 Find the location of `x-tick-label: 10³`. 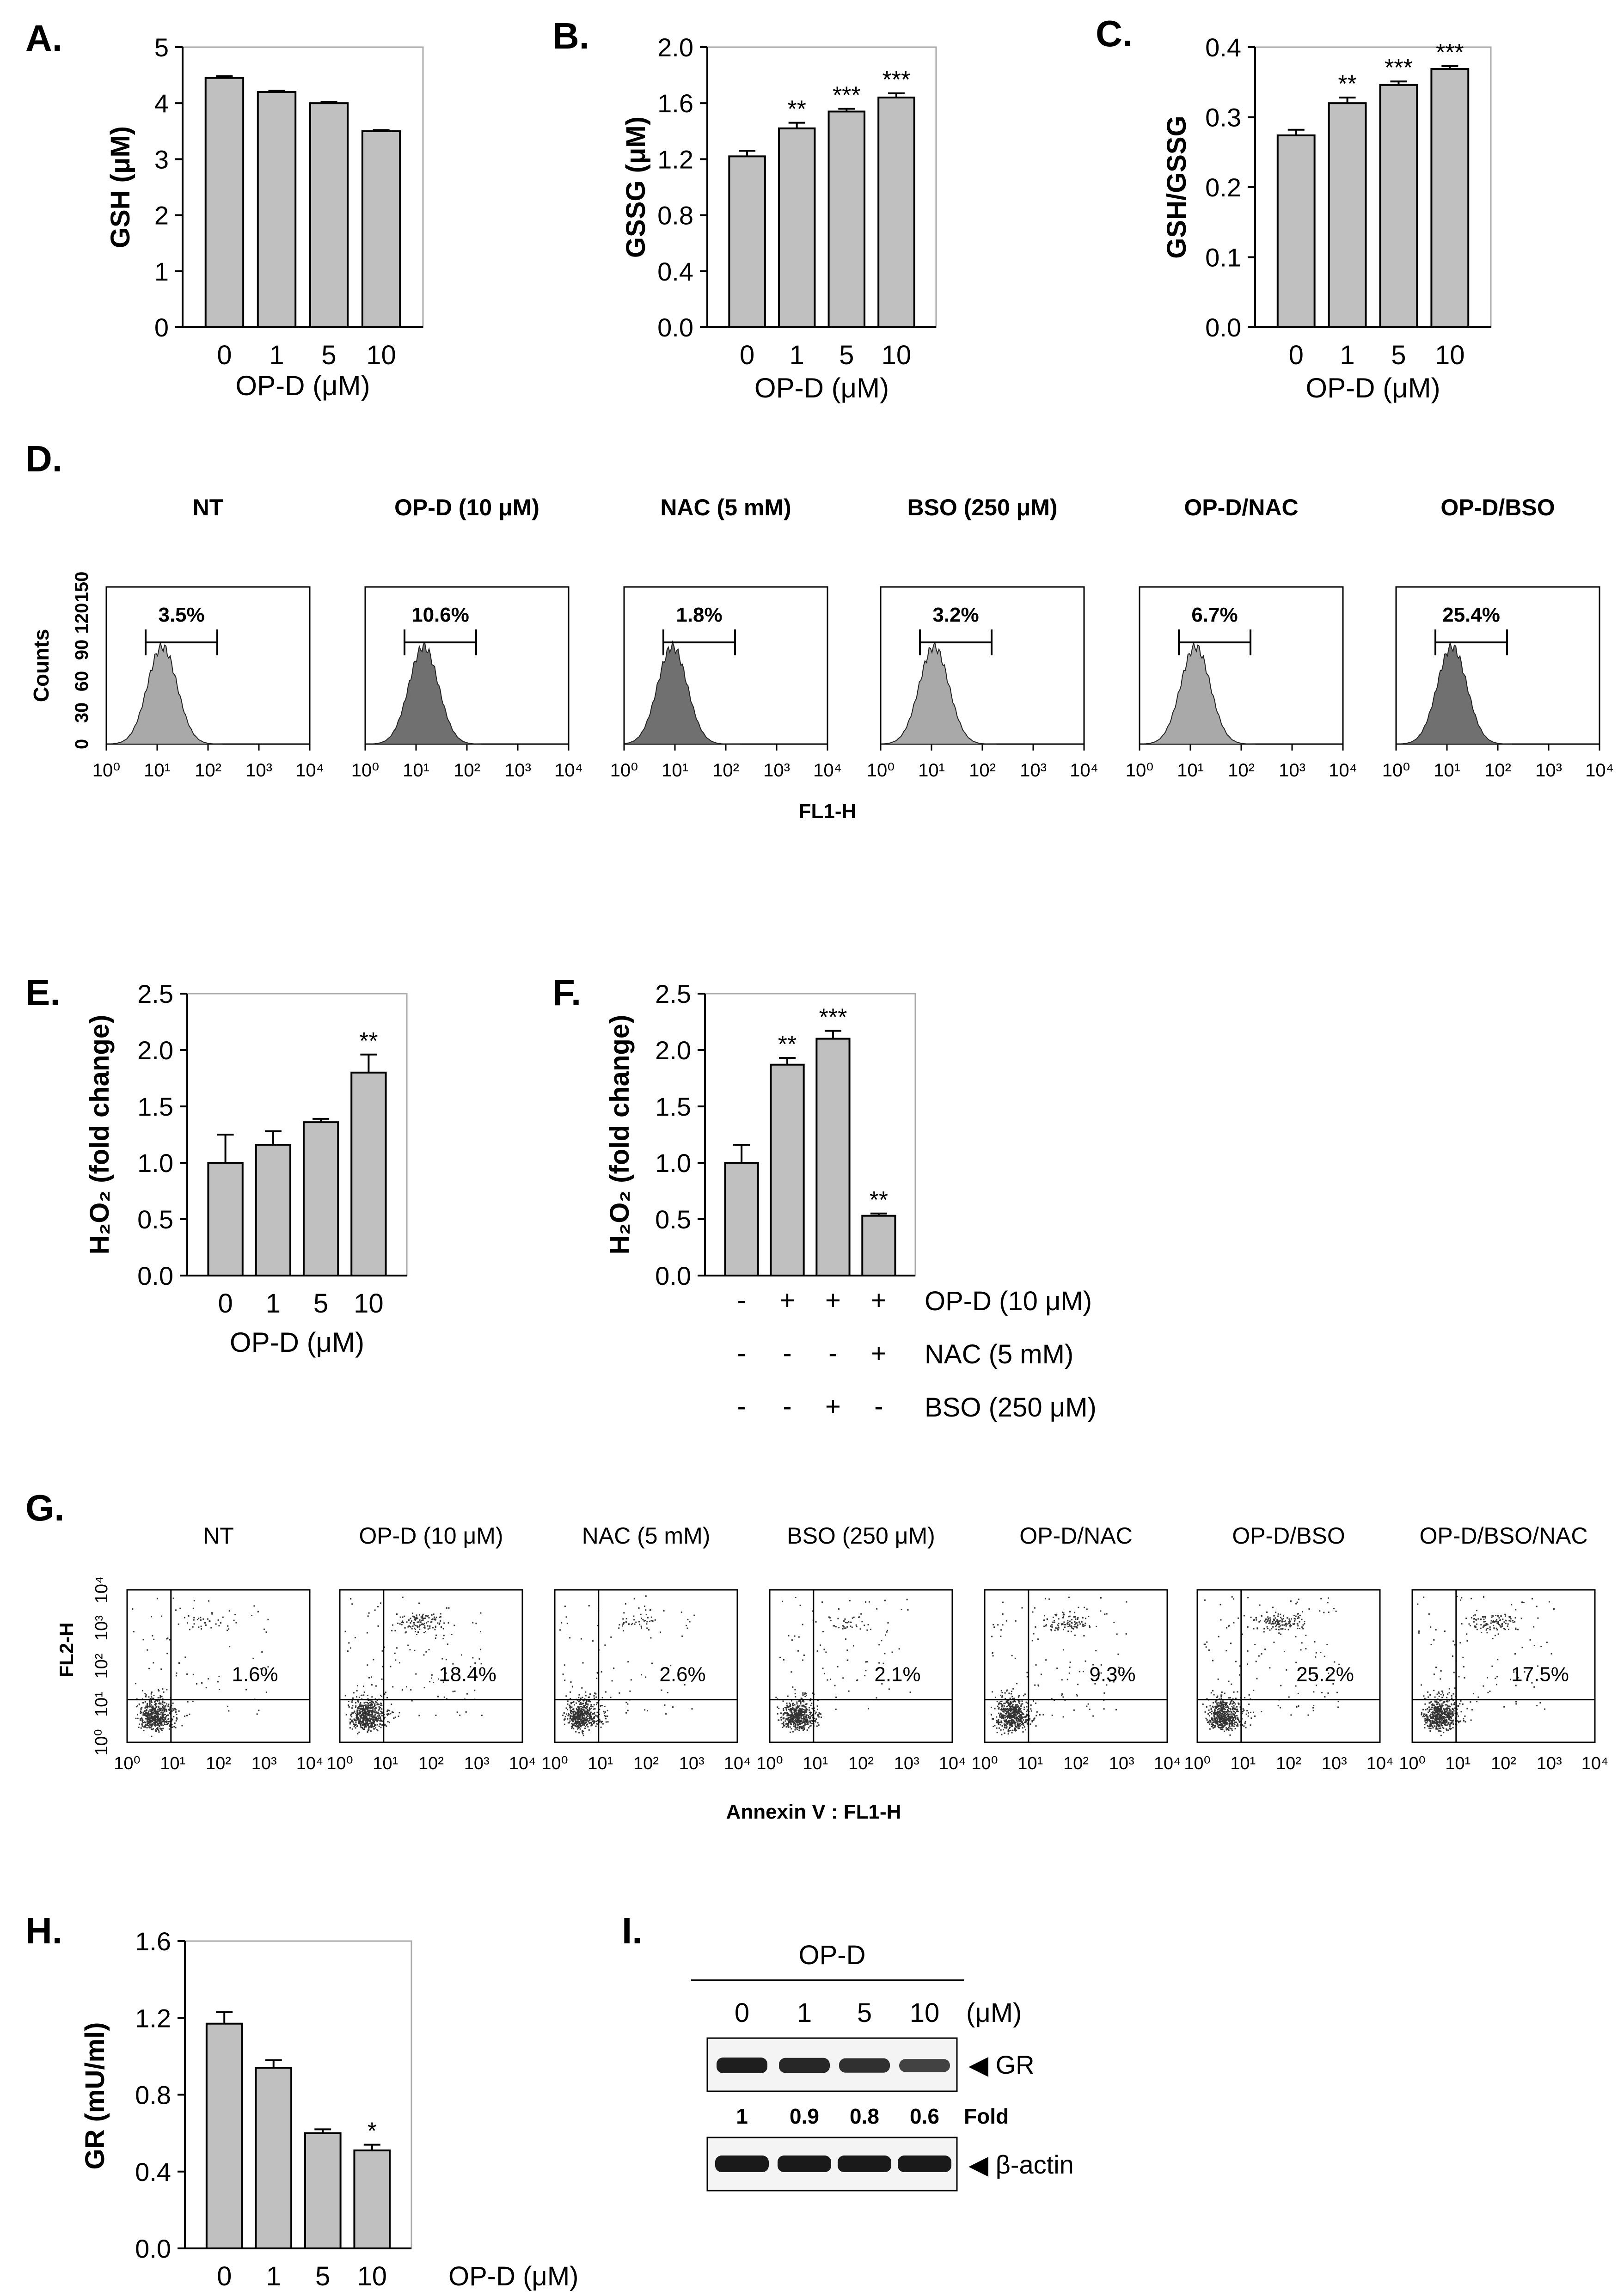

x-tick-label: 10³ is located at coordinates (1121, 1764).